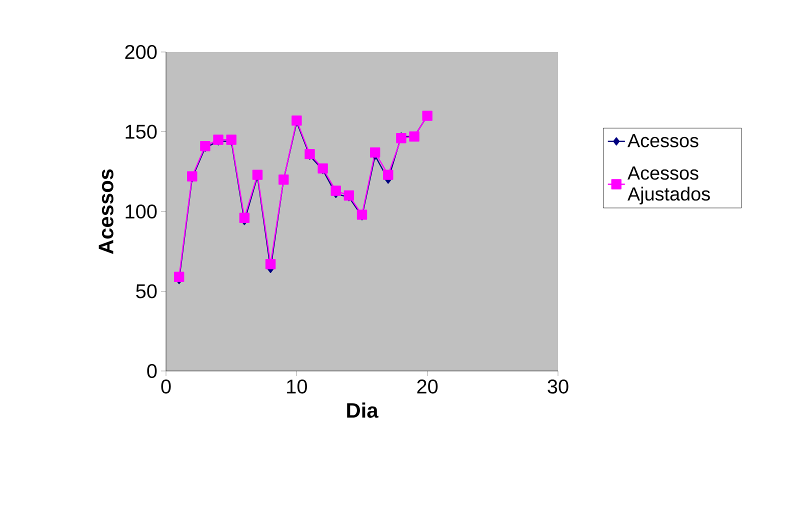  Describe the element at coordinates (141, 52) in the screenshot. I see `y-tick-label: 200` at that location.